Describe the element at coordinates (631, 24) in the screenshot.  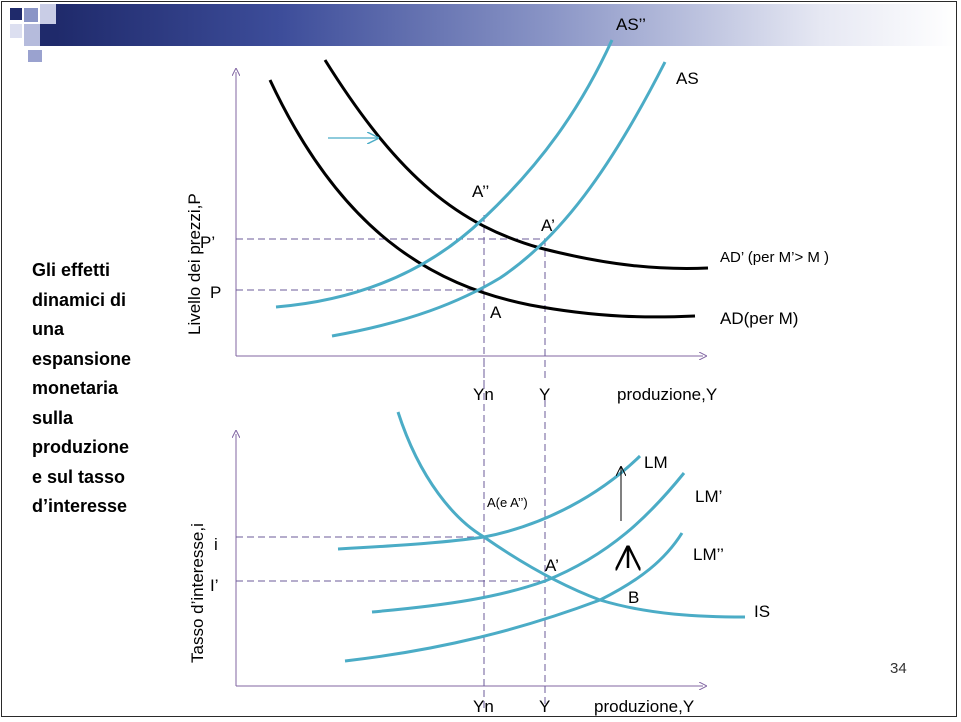
I see `label-as-double-prime: AS’’` at that location.